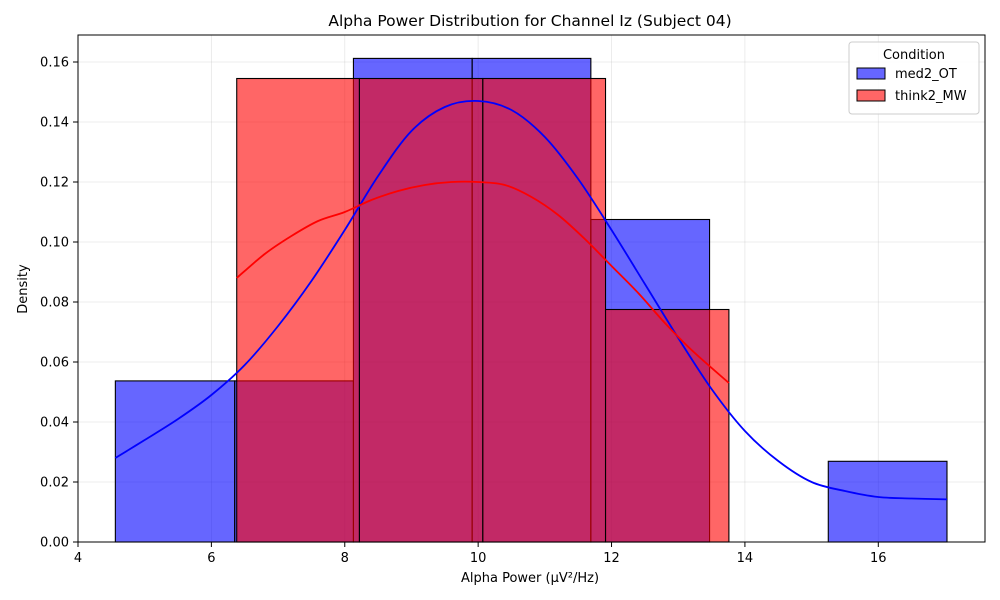  Describe the element at coordinates (78, 558) in the screenshot. I see `x-tick-label: 4` at that location.